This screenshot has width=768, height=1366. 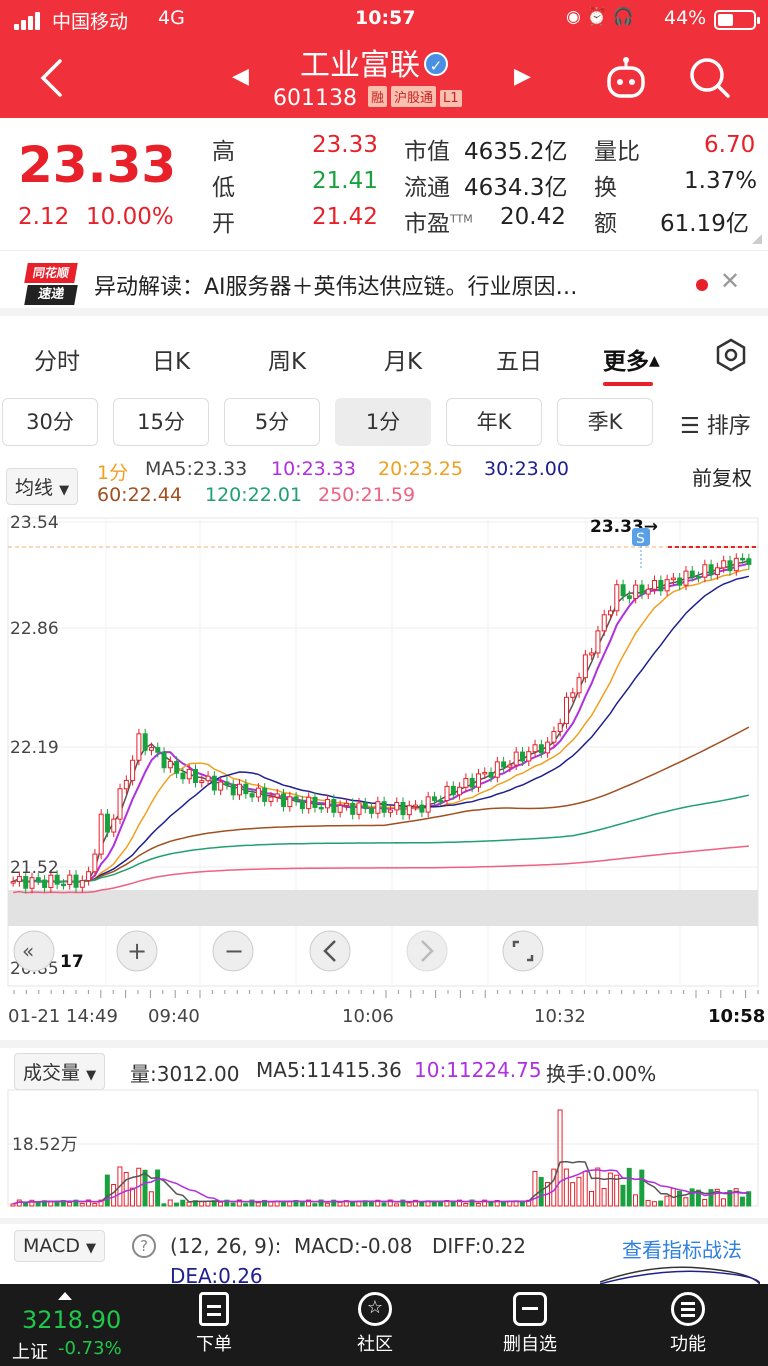 What do you see at coordinates (72, 1320) in the screenshot?
I see `index-value: 3218.90` at bounding box center [72, 1320].